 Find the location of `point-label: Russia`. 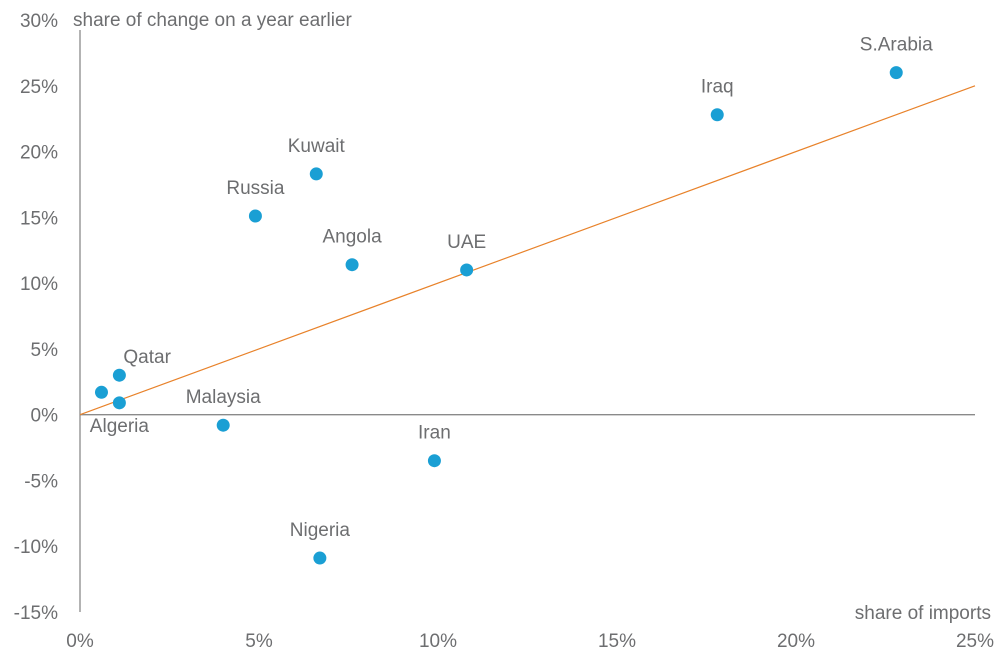

point-label: Russia is located at coordinates (255, 188).